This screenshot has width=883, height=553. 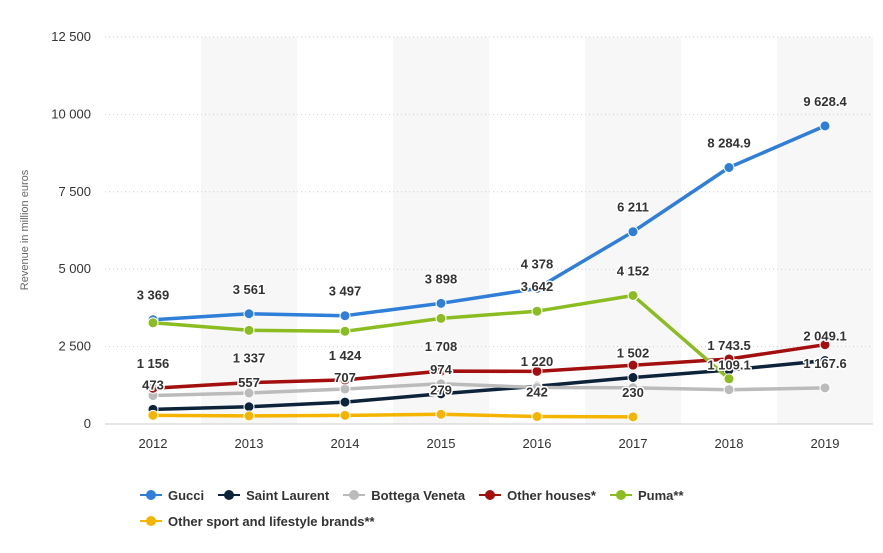 What do you see at coordinates (633, 207) in the screenshot?
I see `data-label: 6 211` at bounding box center [633, 207].